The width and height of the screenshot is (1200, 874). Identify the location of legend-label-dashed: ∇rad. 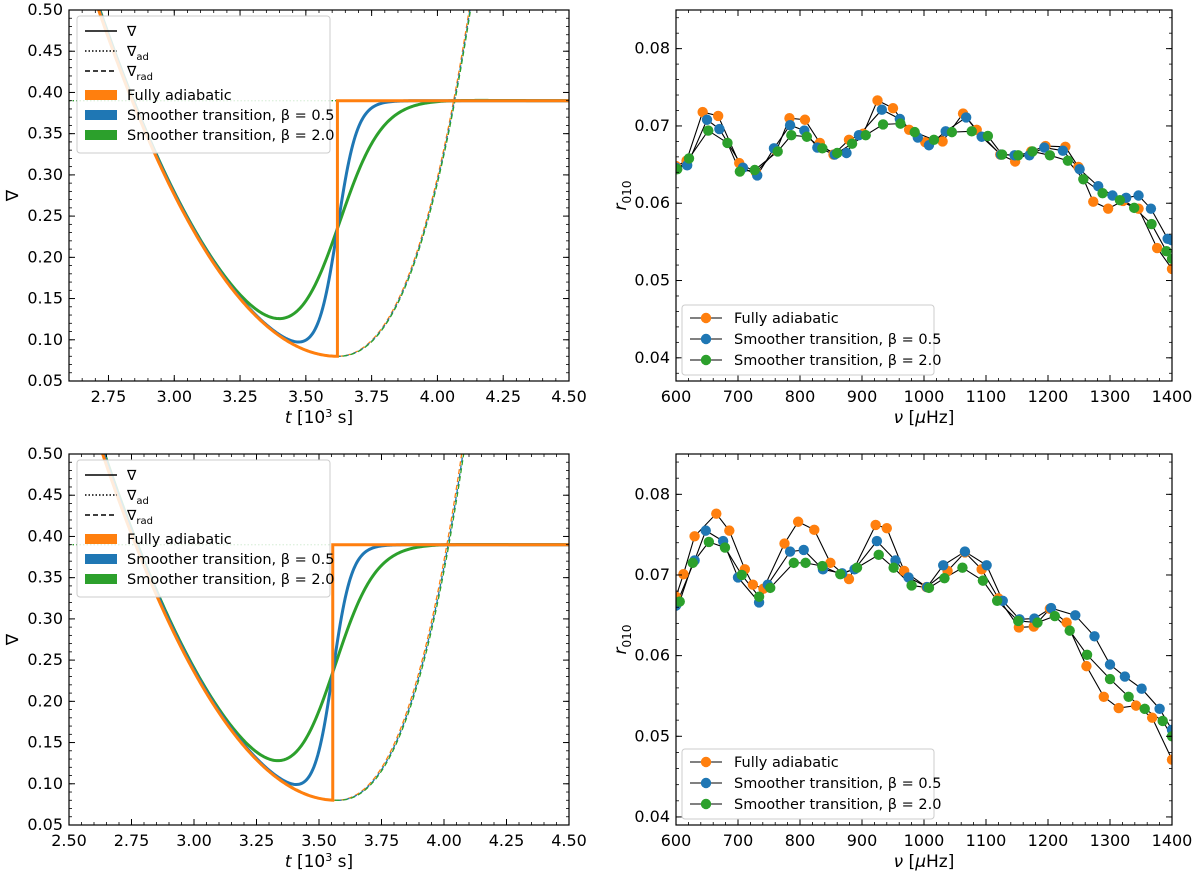
(139, 73).